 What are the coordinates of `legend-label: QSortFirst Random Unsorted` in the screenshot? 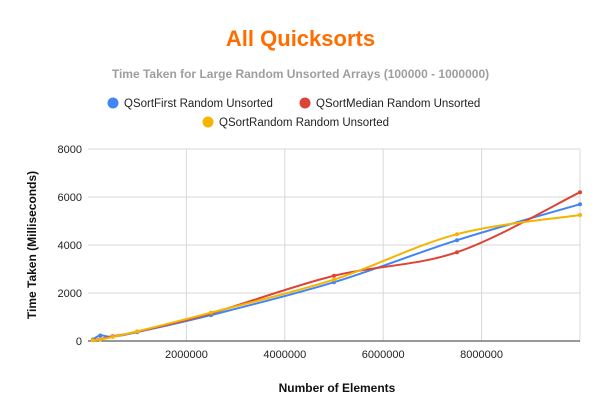 It's located at (198, 104).